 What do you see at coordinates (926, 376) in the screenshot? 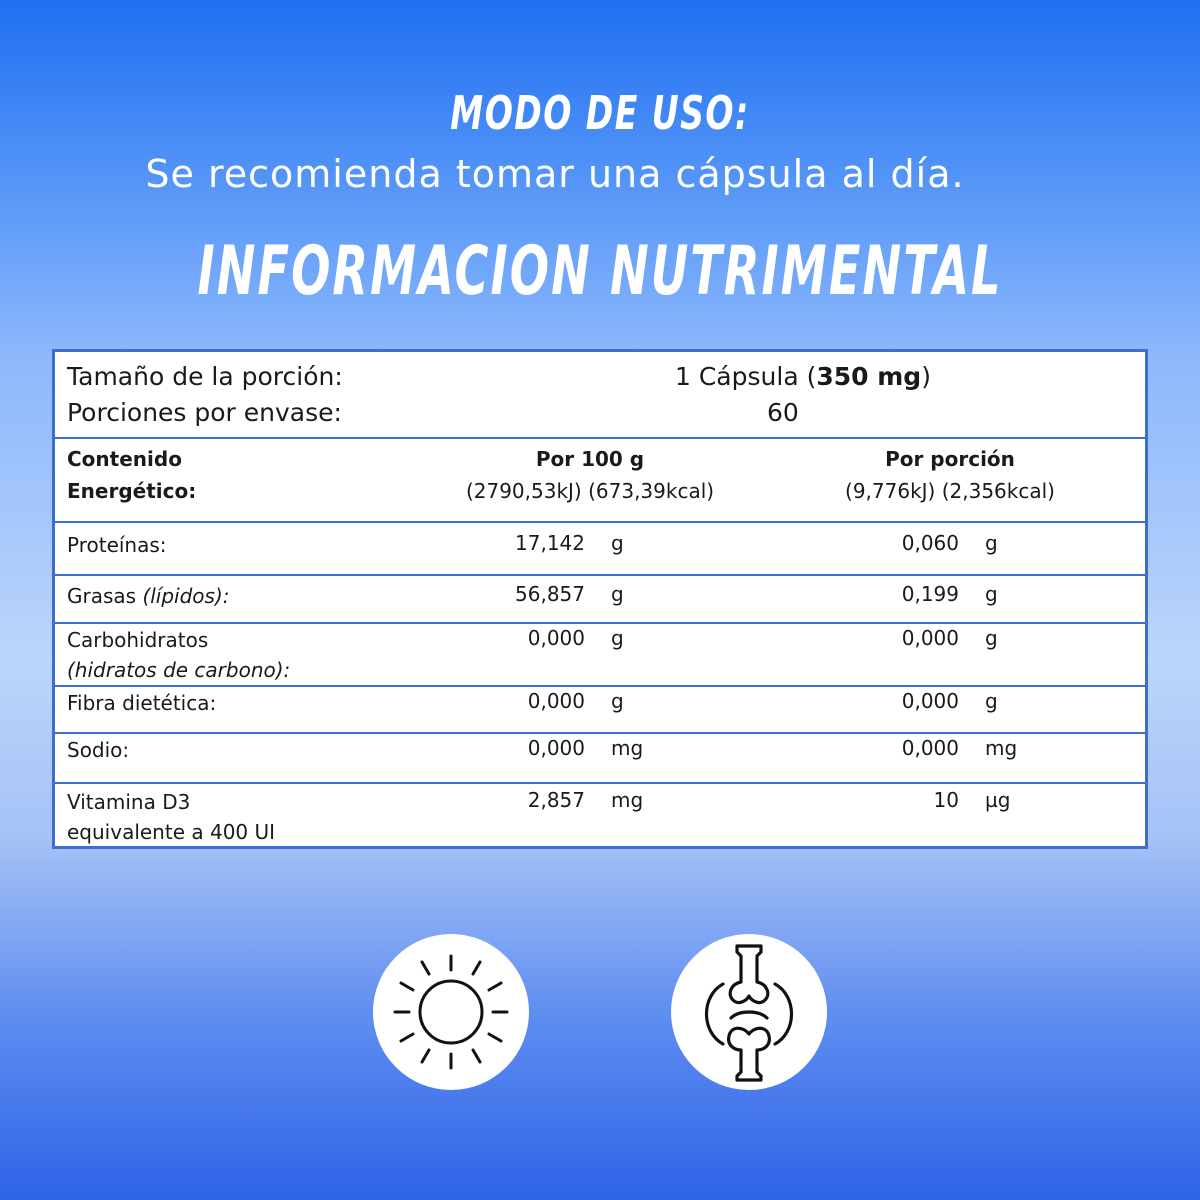
I see `serving-size-suffix: )` at bounding box center [926, 376].